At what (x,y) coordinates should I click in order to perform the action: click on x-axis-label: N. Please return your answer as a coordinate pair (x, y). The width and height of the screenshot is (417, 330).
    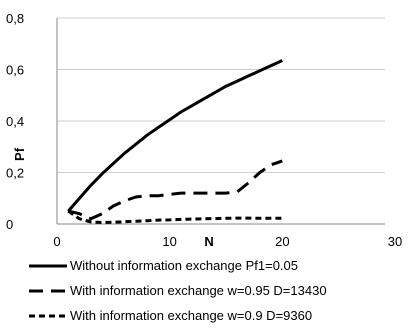
    Looking at the image, I should click on (208, 241).